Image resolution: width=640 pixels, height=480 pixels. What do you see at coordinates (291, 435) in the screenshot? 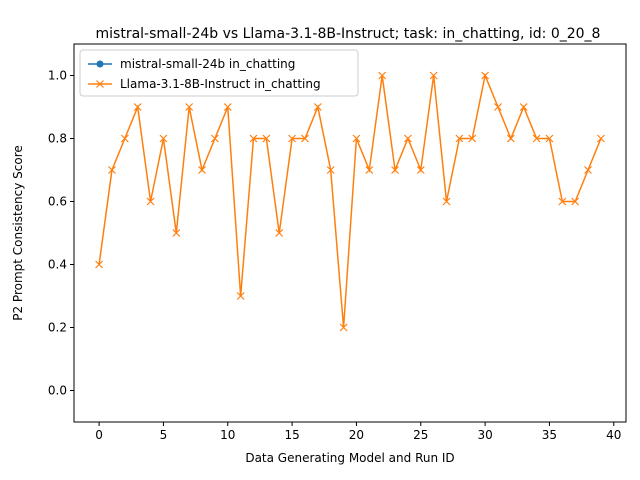
I see `x-tick-label: 15` at bounding box center [291, 435].